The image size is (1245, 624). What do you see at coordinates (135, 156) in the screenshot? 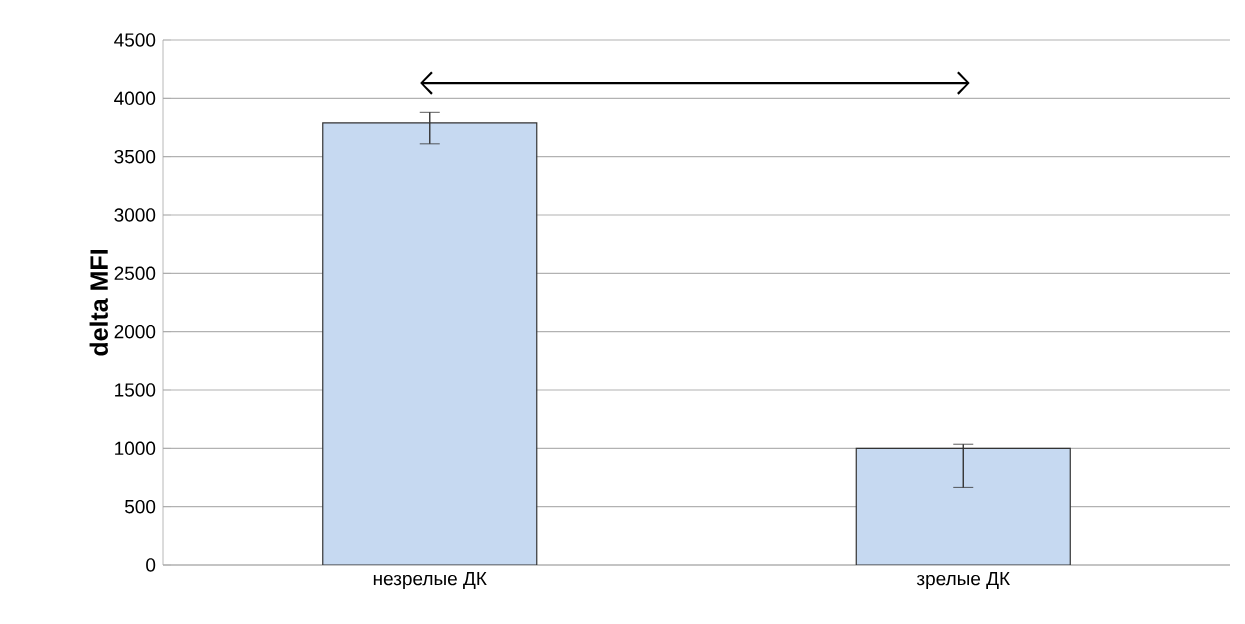
I see `y-tick-label: 3500` at bounding box center [135, 156].